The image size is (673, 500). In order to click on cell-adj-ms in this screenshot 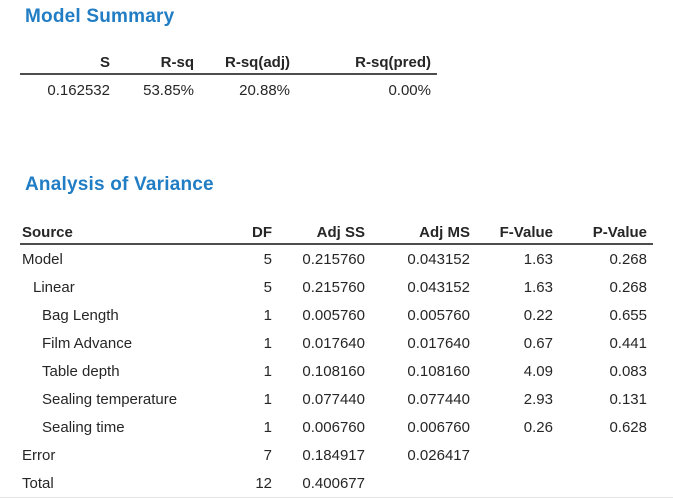, I will do `click(423, 483)`.